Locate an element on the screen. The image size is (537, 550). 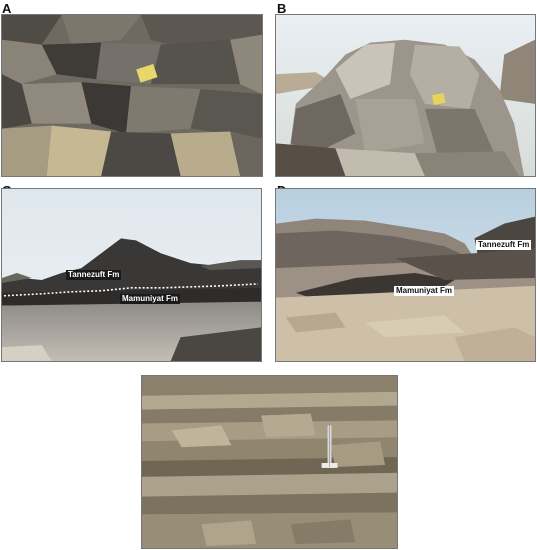
panel-letter-a: A is located at coordinates (7, 8).